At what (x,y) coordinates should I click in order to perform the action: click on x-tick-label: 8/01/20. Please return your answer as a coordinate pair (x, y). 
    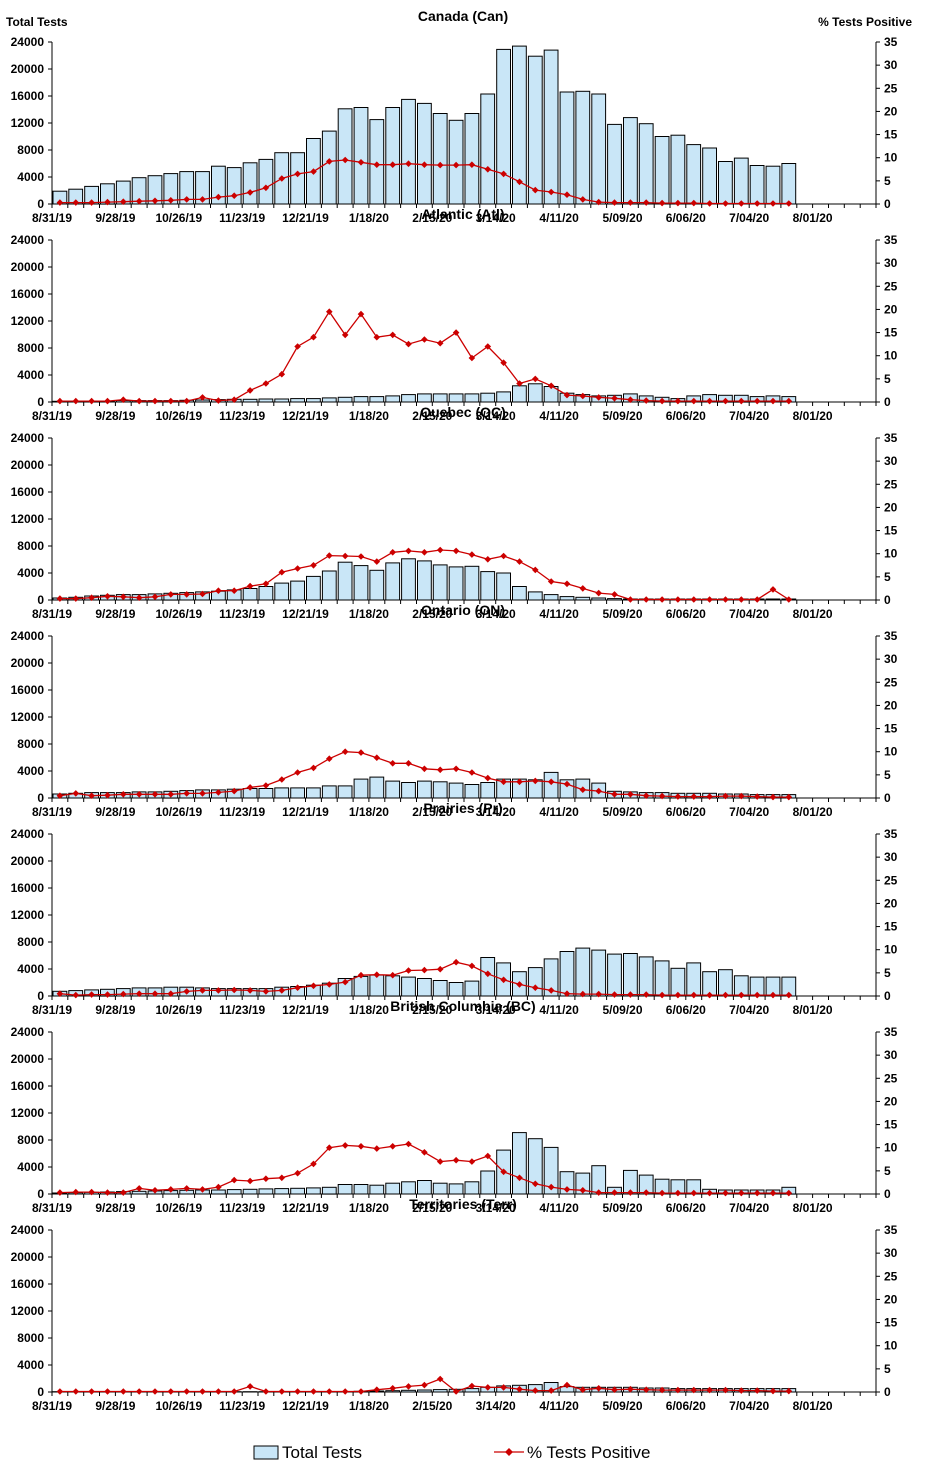
    Looking at the image, I should click on (813, 218).